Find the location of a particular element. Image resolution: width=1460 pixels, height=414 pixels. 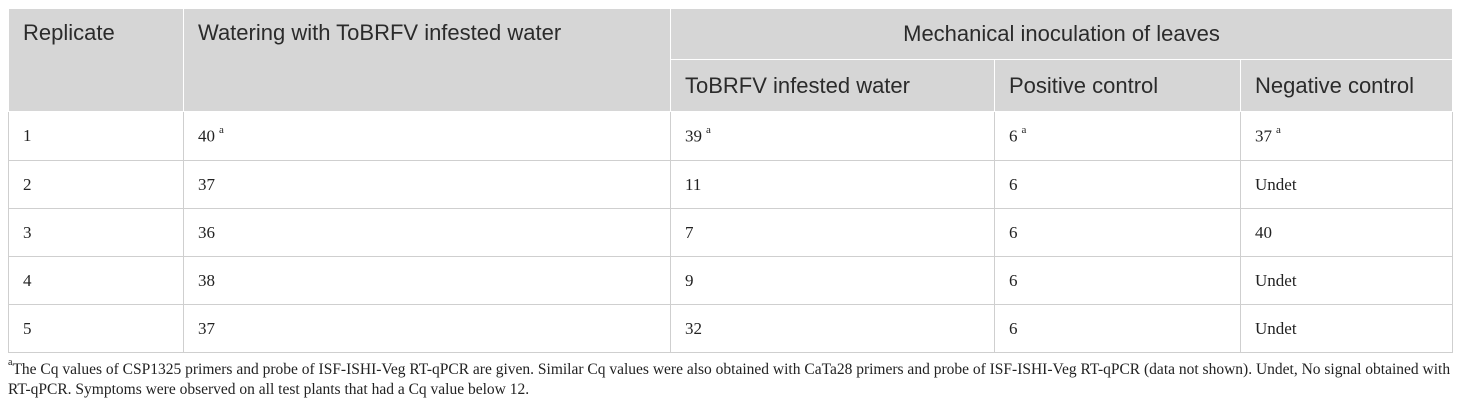

table-row: 3 36 7 6 40 is located at coordinates (730, 232).